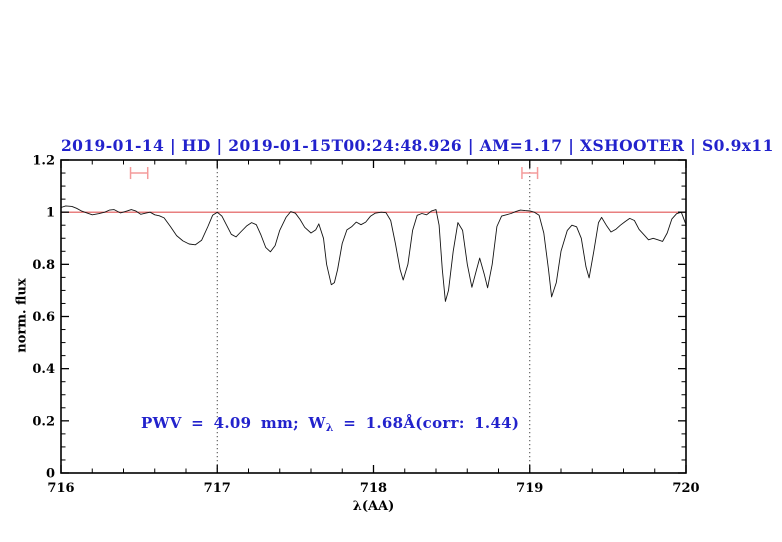  I want to click on y-tick-label: 0.6, so click(43, 317).